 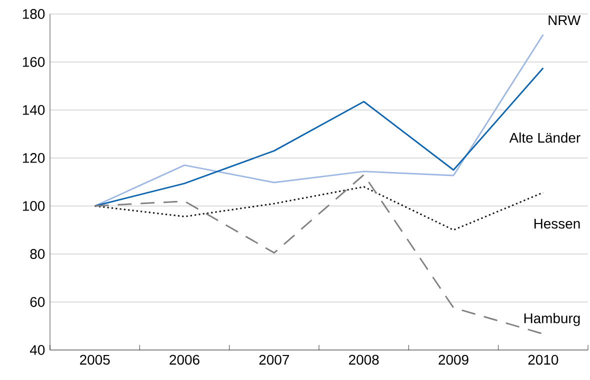 What do you see at coordinates (33, 206) in the screenshot?
I see `y-tick-label: 100` at bounding box center [33, 206].